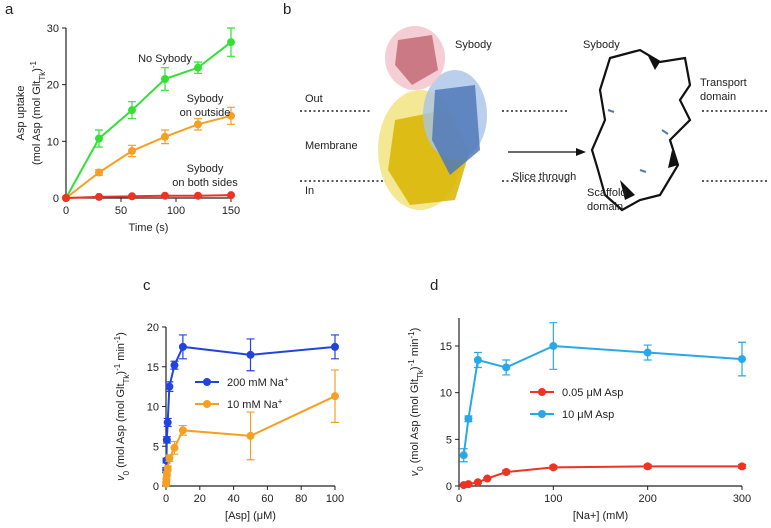 The width and height of the screenshot is (771, 528). Describe the element at coordinates (121, 477) in the screenshot. I see `italic: v` at that location.